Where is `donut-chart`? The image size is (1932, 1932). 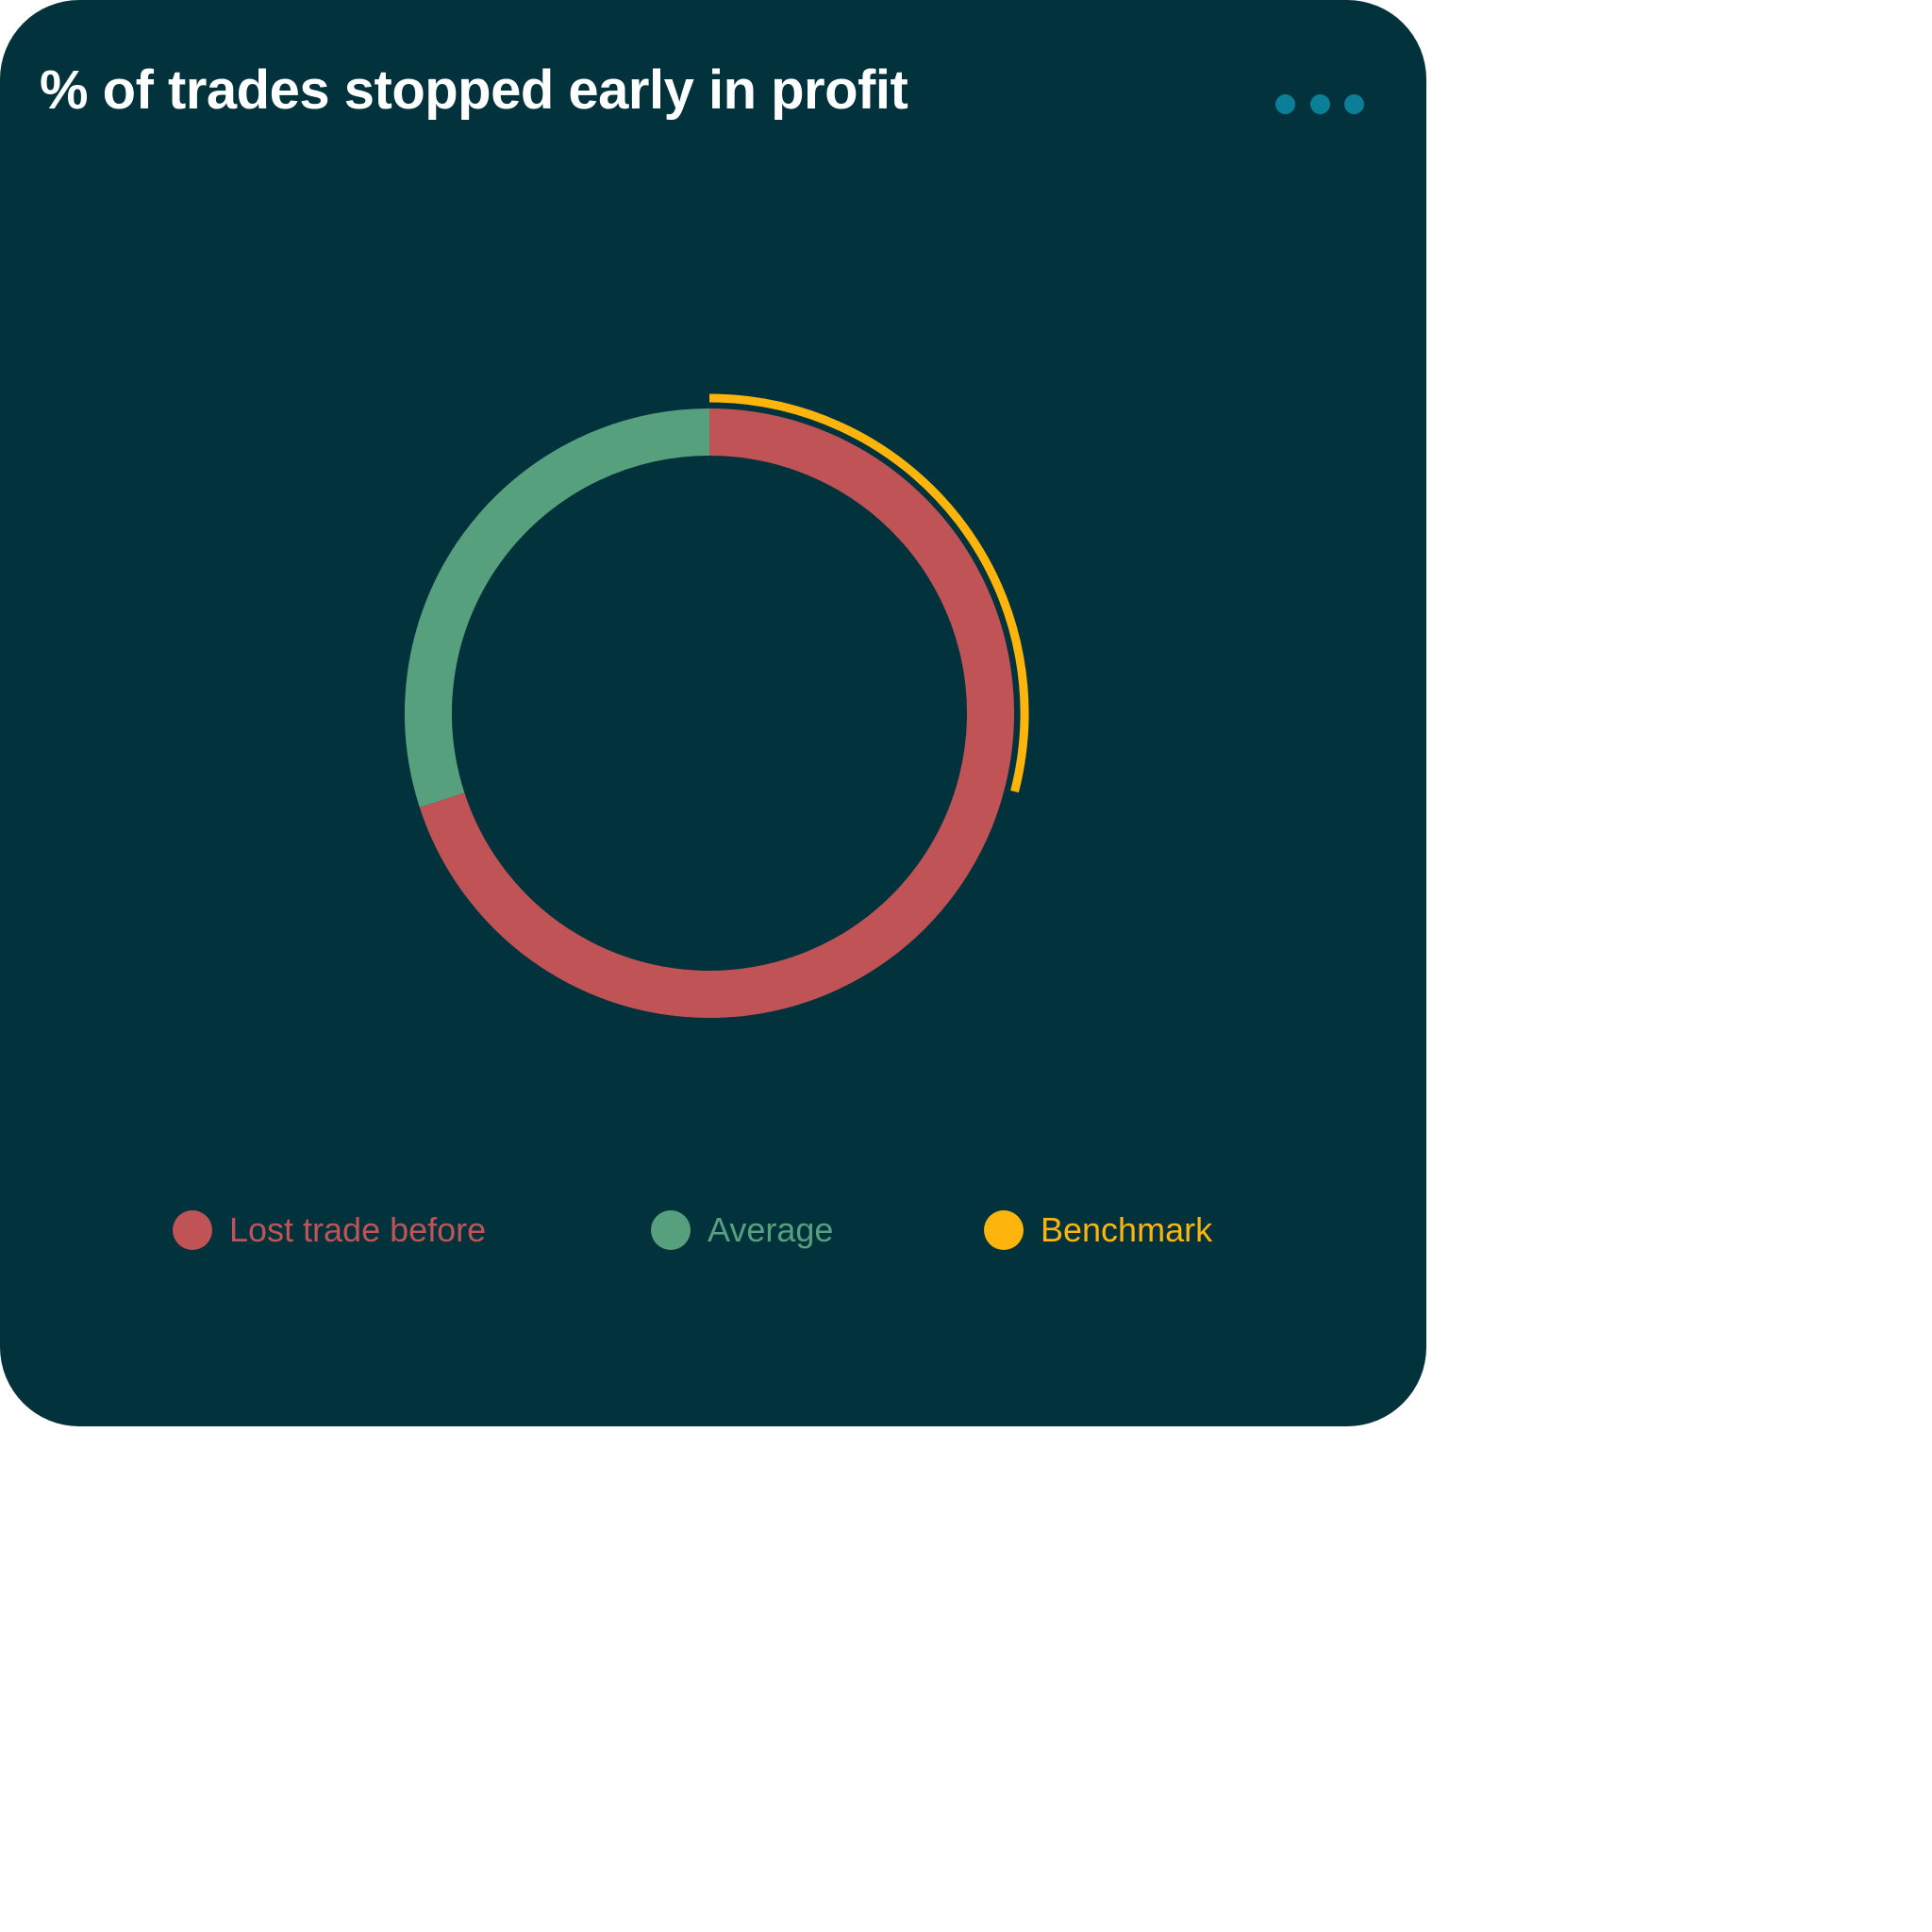
donut-chart is located at coordinates (717, 705).